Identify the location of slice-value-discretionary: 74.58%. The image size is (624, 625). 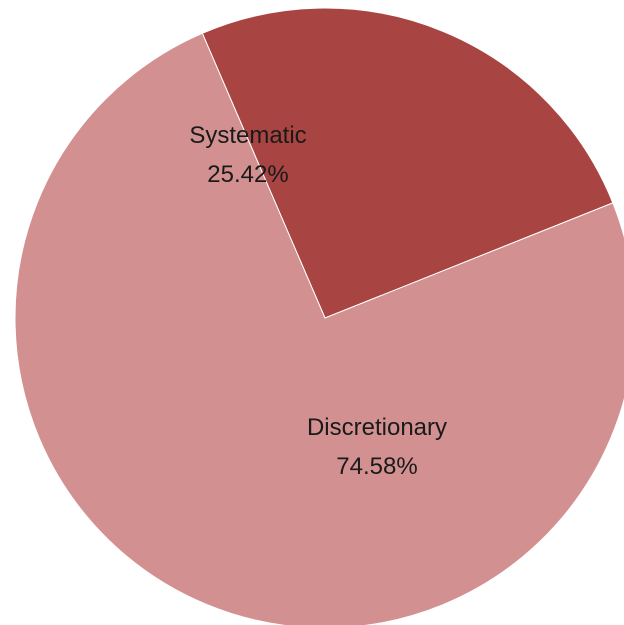
(376, 466).